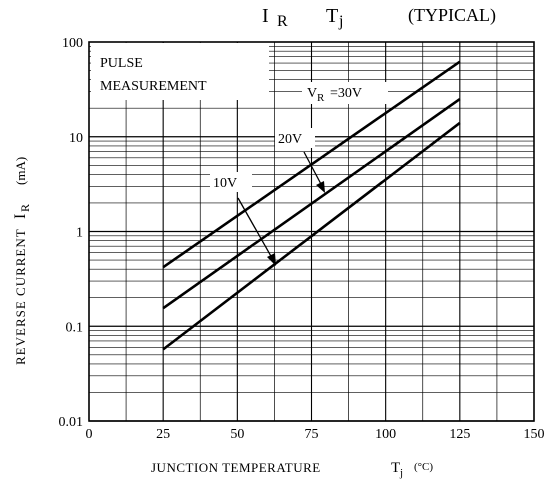  What do you see at coordinates (72, 43) in the screenshot?
I see `y-tick-label: 100` at bounding box center [72, 43].